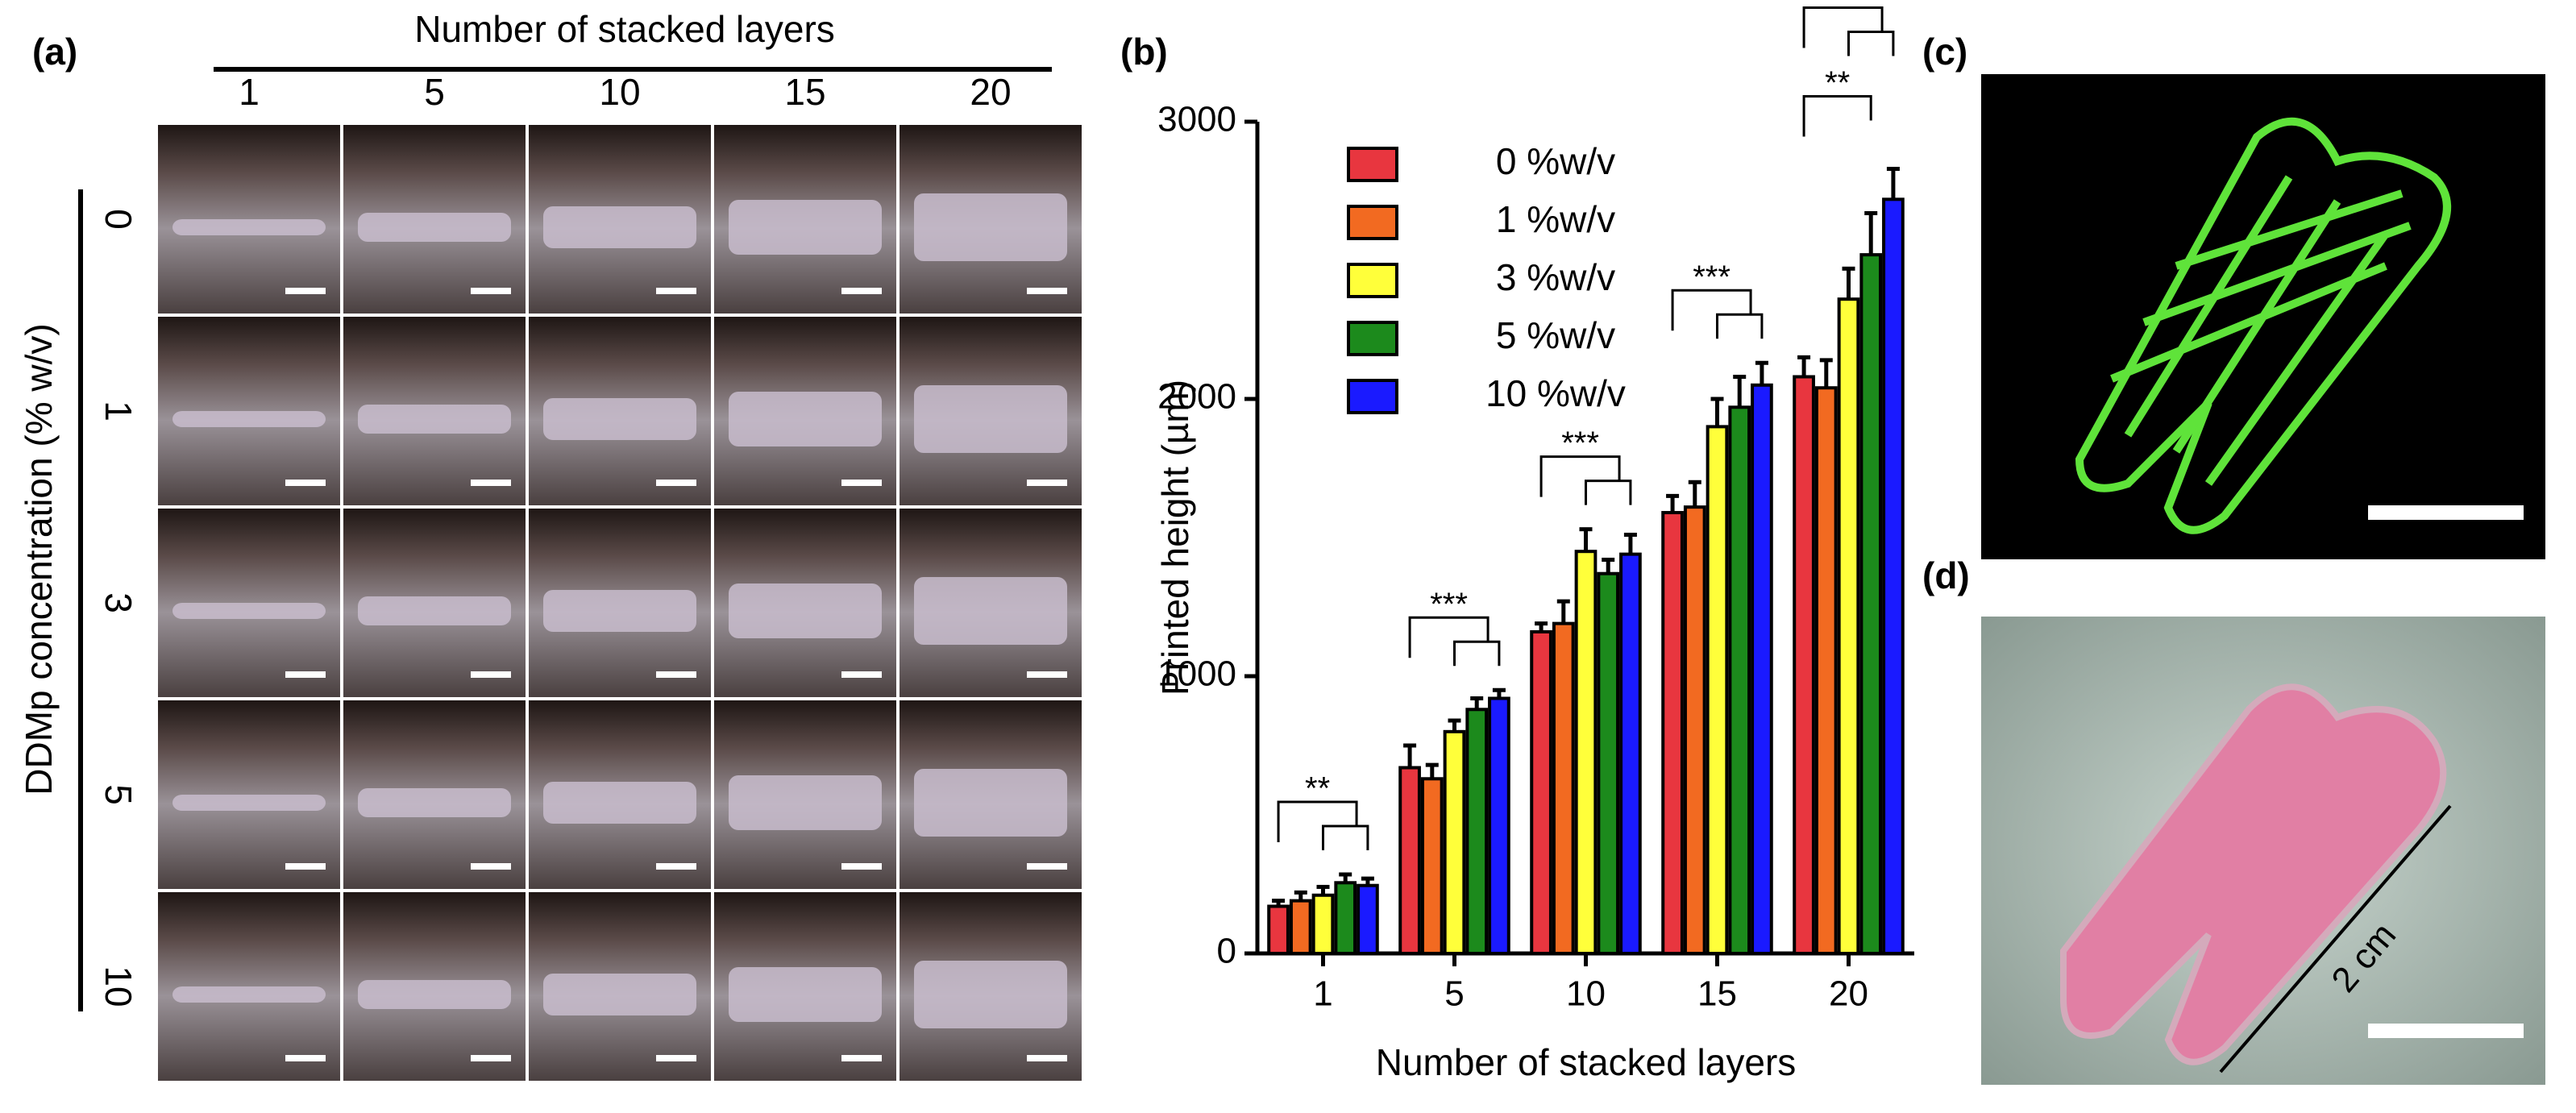 The width and height of the screenshot is (2576, 1113). Describe the element at coordinates (1144, 52) in the screenshot. I see `panel-label: (b)` at that location.